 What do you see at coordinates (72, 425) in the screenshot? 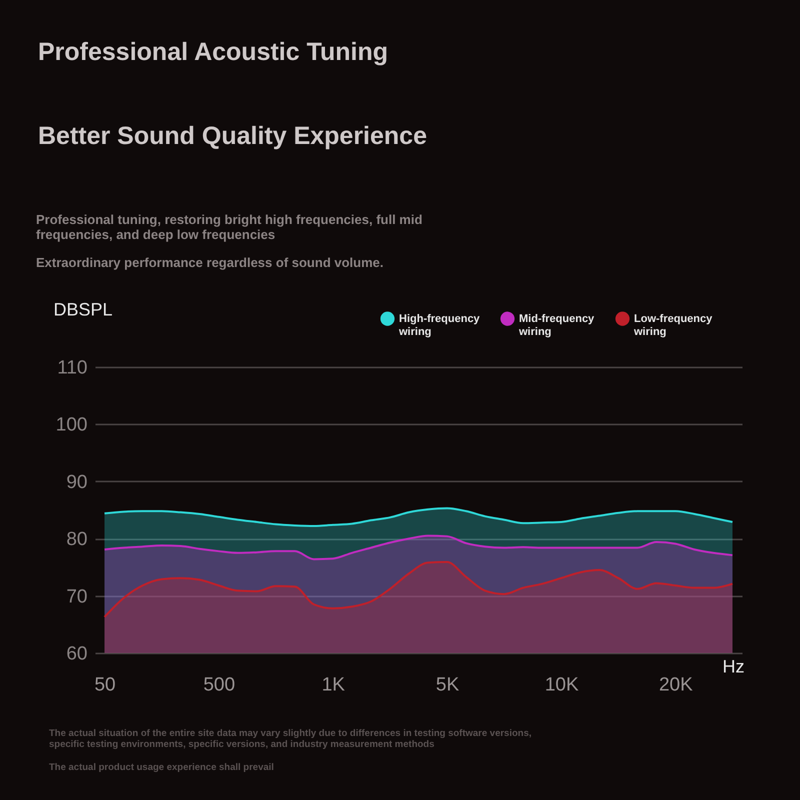
I see `y-tick-label: 100` at bounding box center [72, 425].